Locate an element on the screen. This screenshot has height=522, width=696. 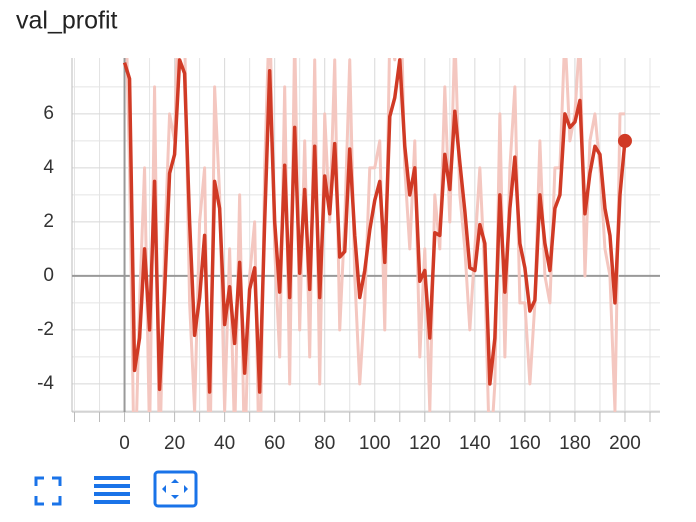
toggle-log-button is located at coordinates (112, 490).